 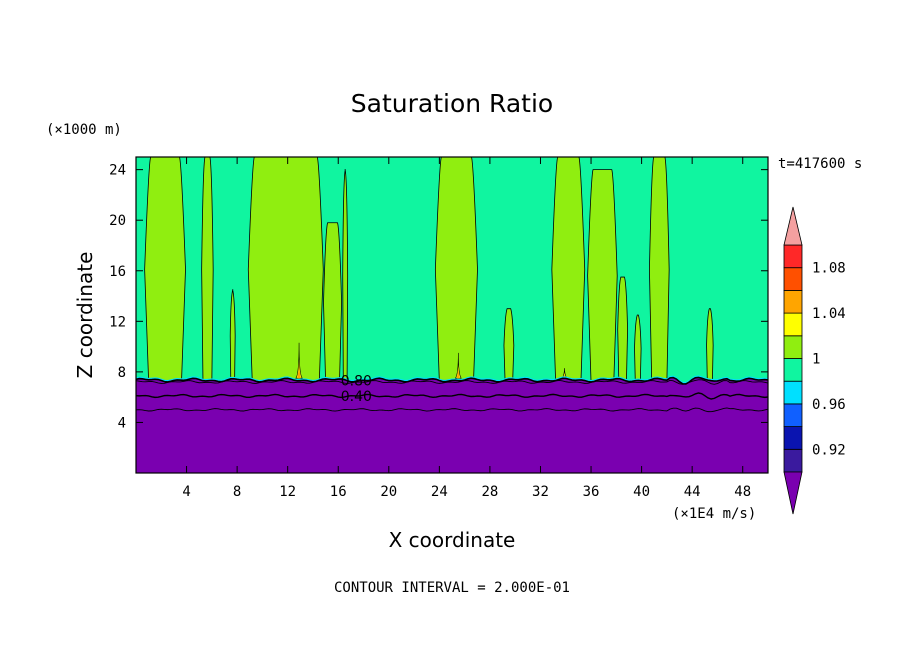 I want to click on x-tick-label: 8, so click(x=237, y=492).